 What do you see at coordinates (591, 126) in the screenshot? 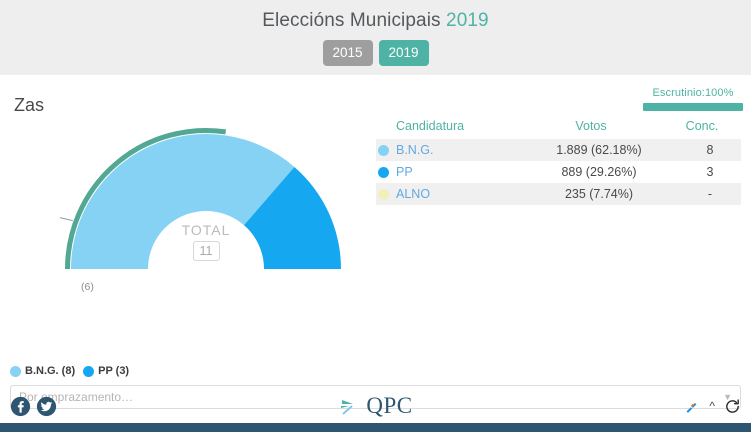
I see `column-header-votos: Votos` at bounding box center [591, 126].